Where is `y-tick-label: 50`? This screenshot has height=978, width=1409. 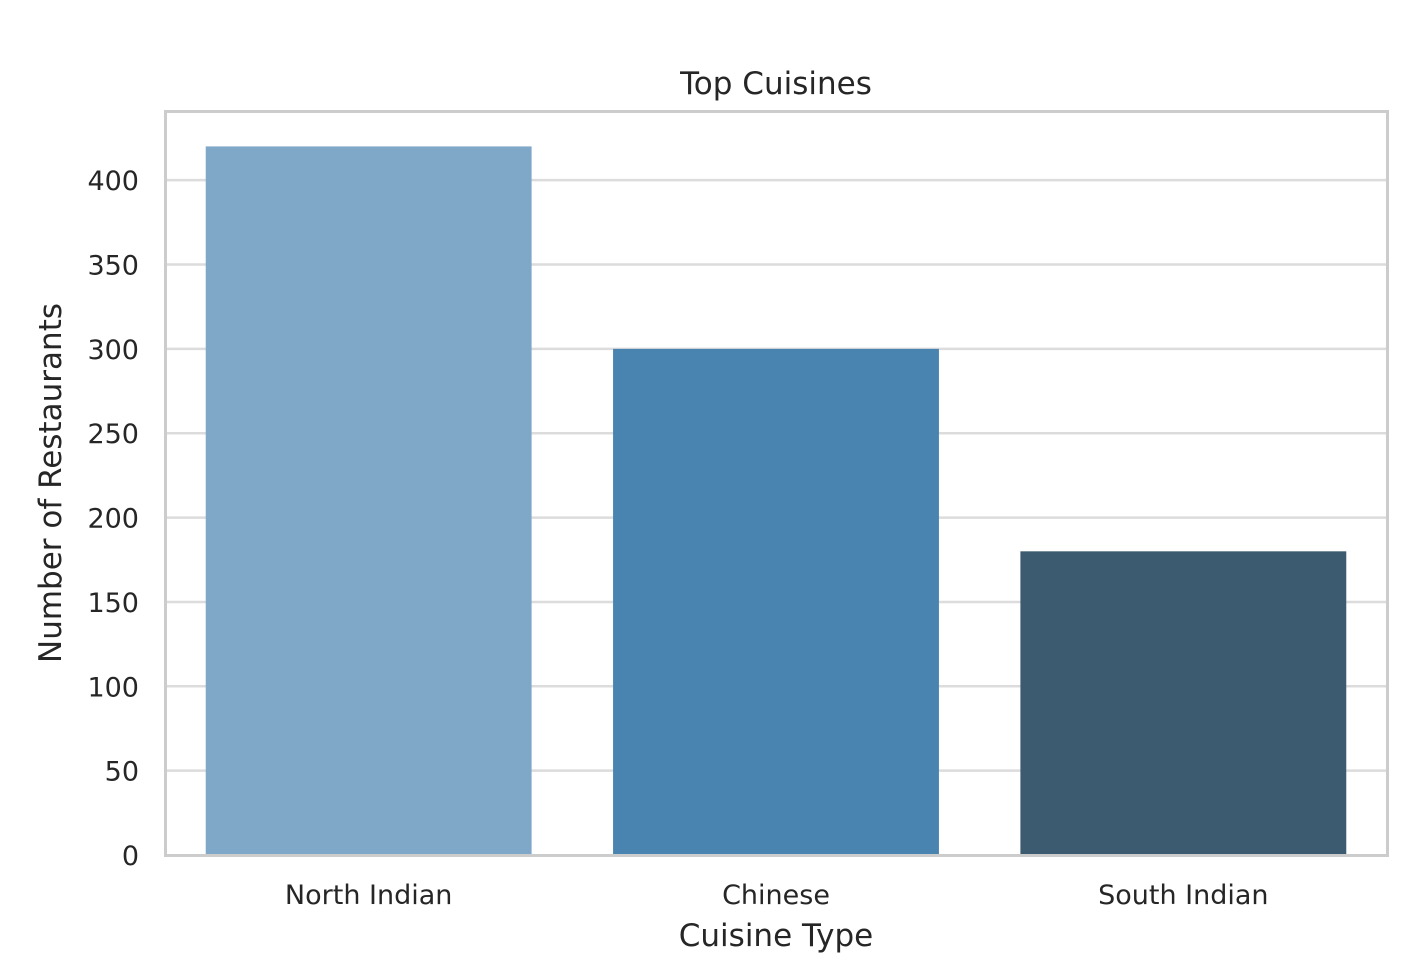
y-tick-label: 50 is located at coordinates (122, 772).